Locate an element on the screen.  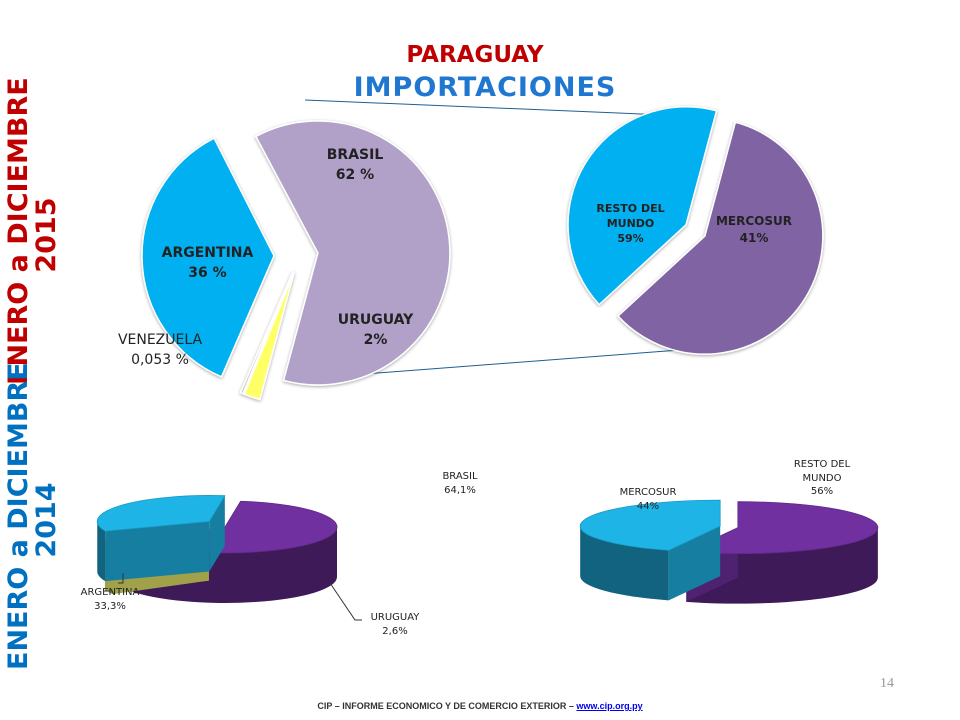
pie-slice-argentina-2015 is located at coordinates (208, 257).